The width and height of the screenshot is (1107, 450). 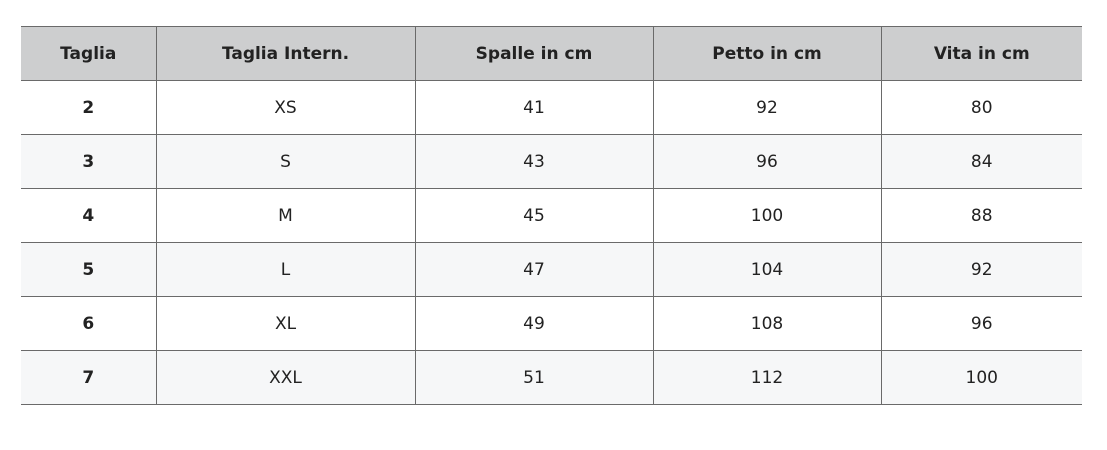 I want to click on cell-taglia-intern: XL, so click(x=285, y=323).